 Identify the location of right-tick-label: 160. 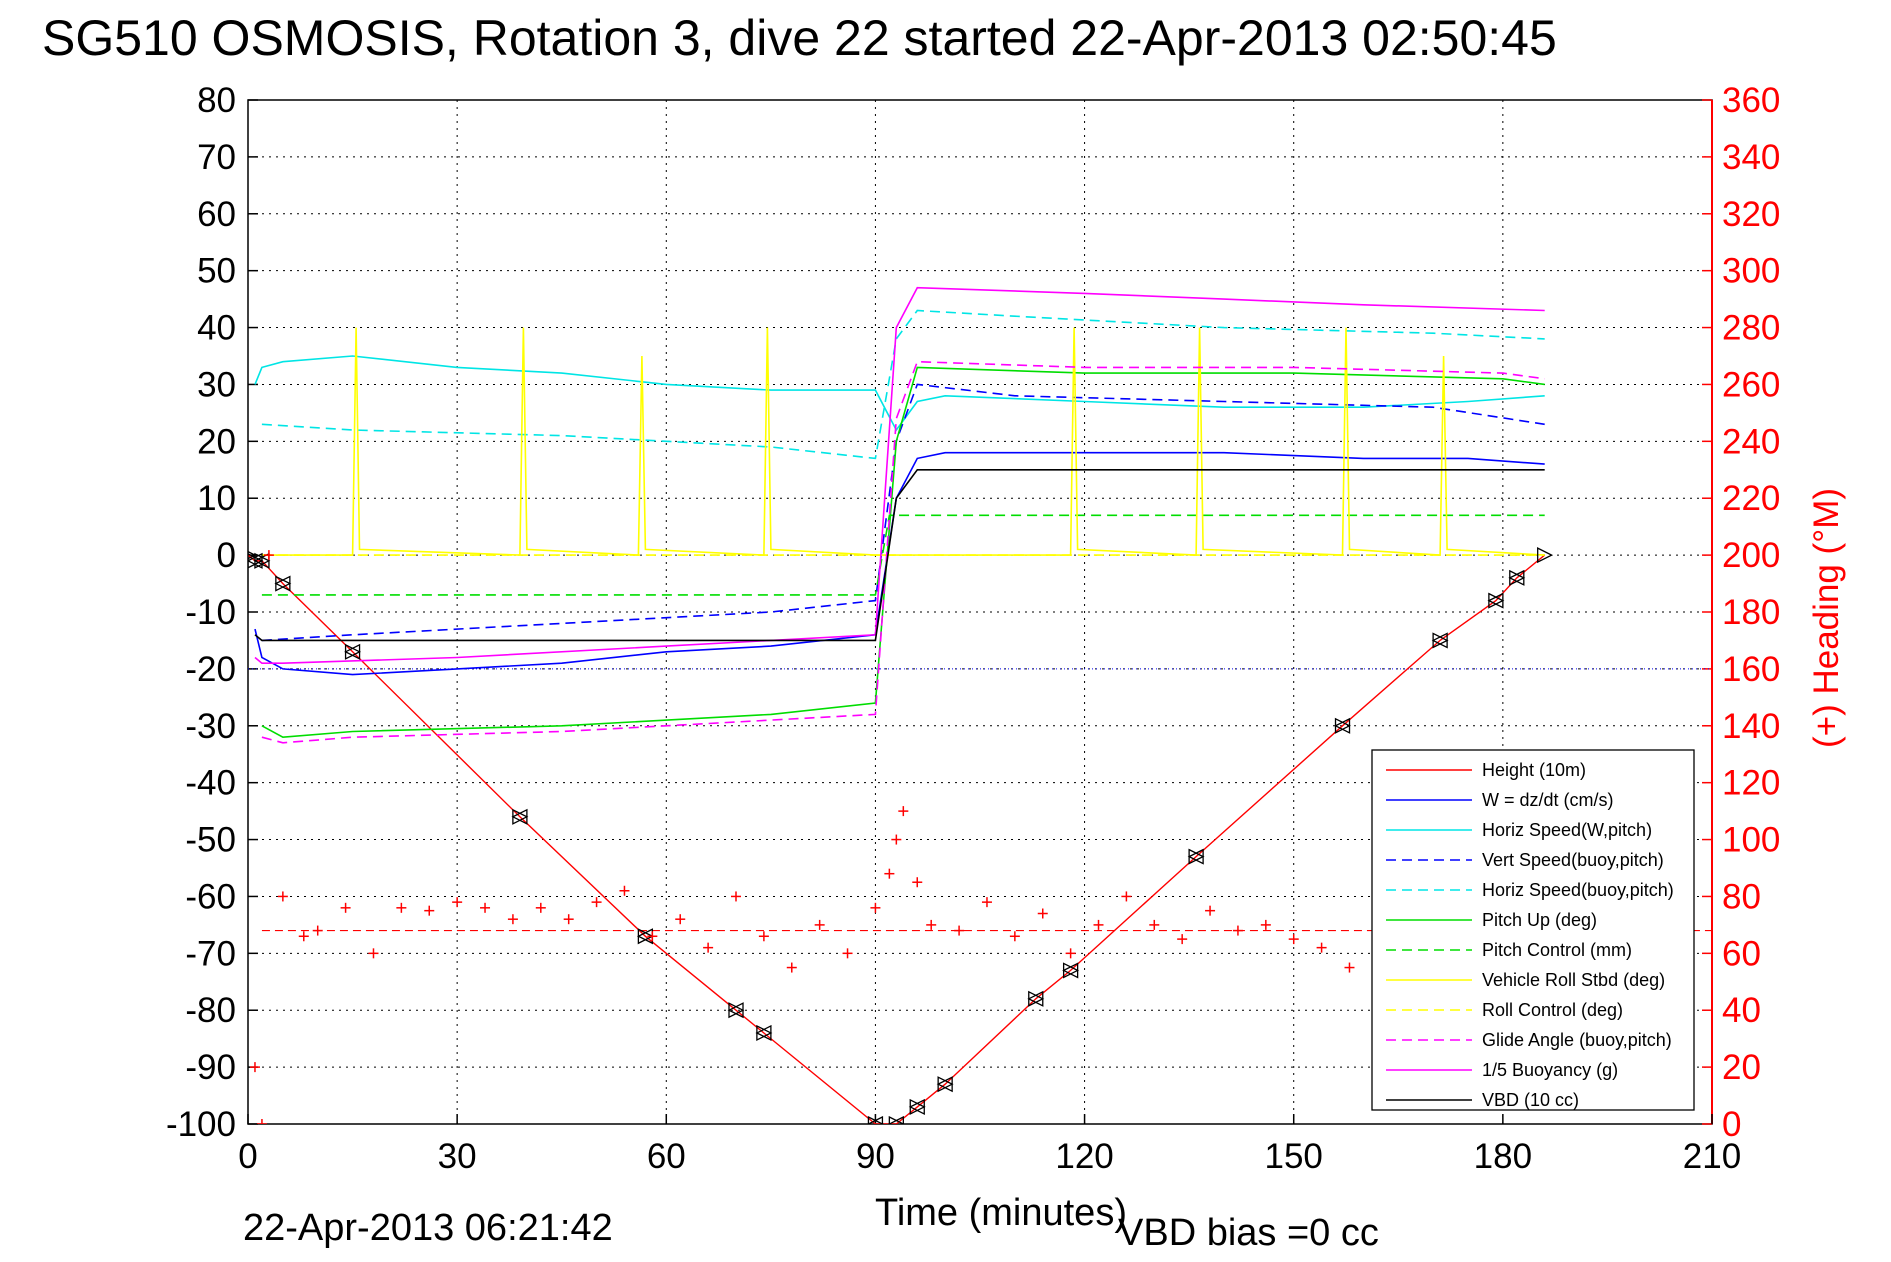
(1751, 669).